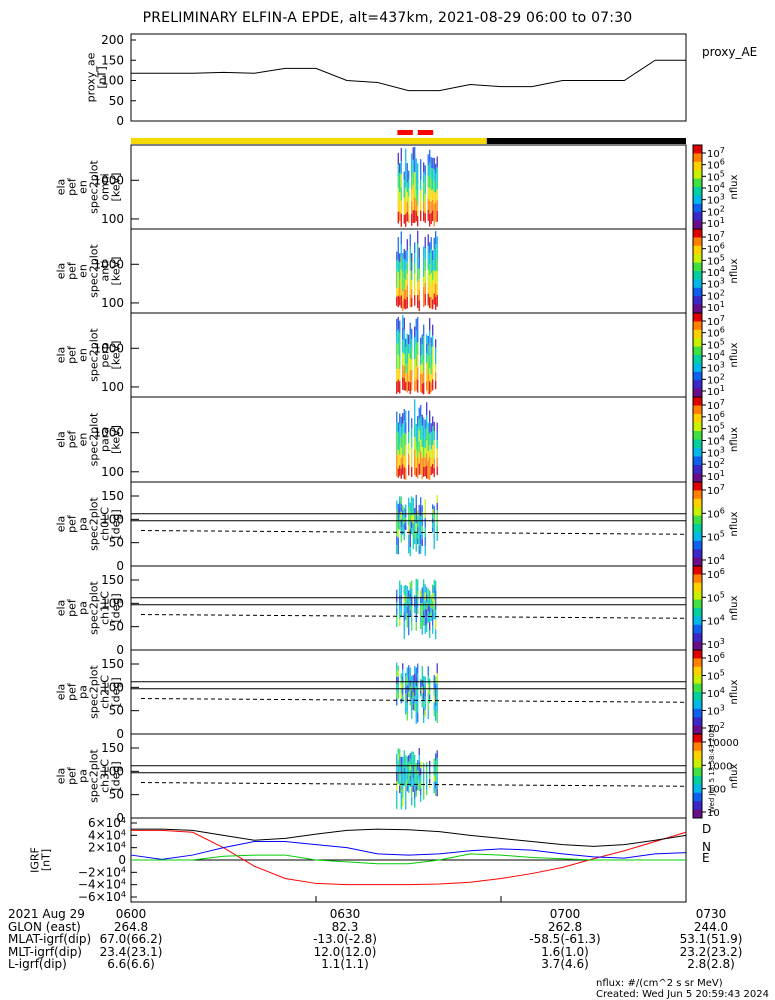 This screenshot has height=1000, width=775. I want to click on ch3-colorbar-segment, so click(697, 781).